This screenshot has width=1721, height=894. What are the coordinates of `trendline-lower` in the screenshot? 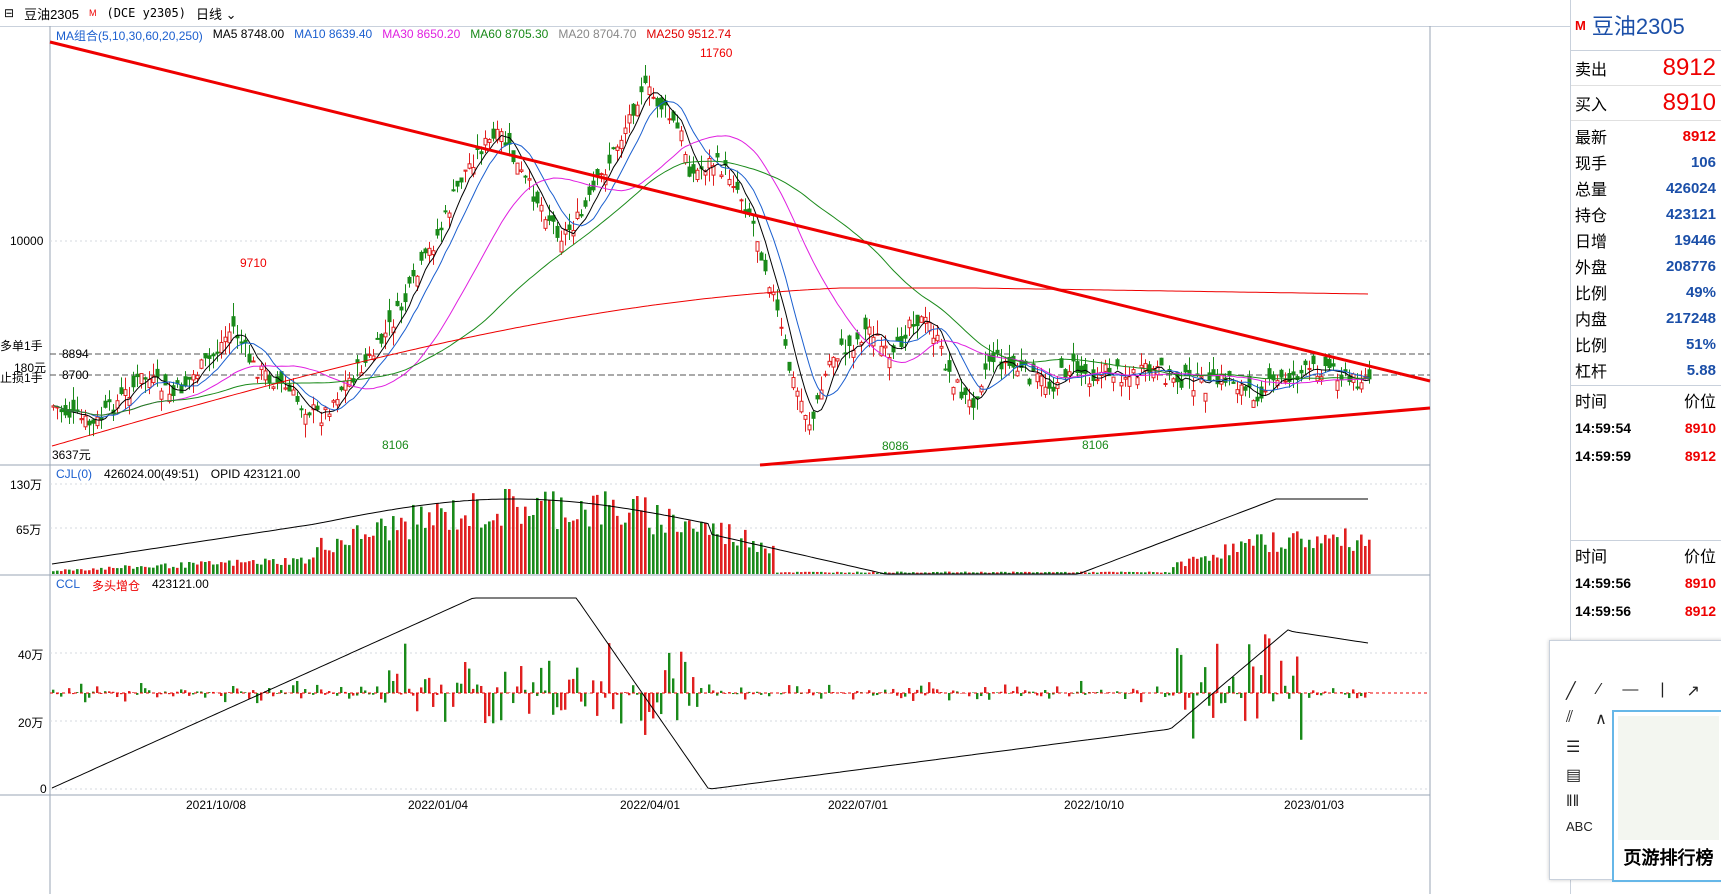 It's located at (1095, 436).